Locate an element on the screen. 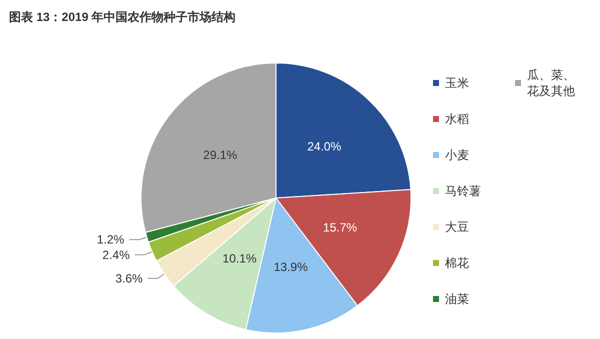  chart-title: 图表 13：2019 年中国农作物种子市场结构 is located at coordinates (122, 17).